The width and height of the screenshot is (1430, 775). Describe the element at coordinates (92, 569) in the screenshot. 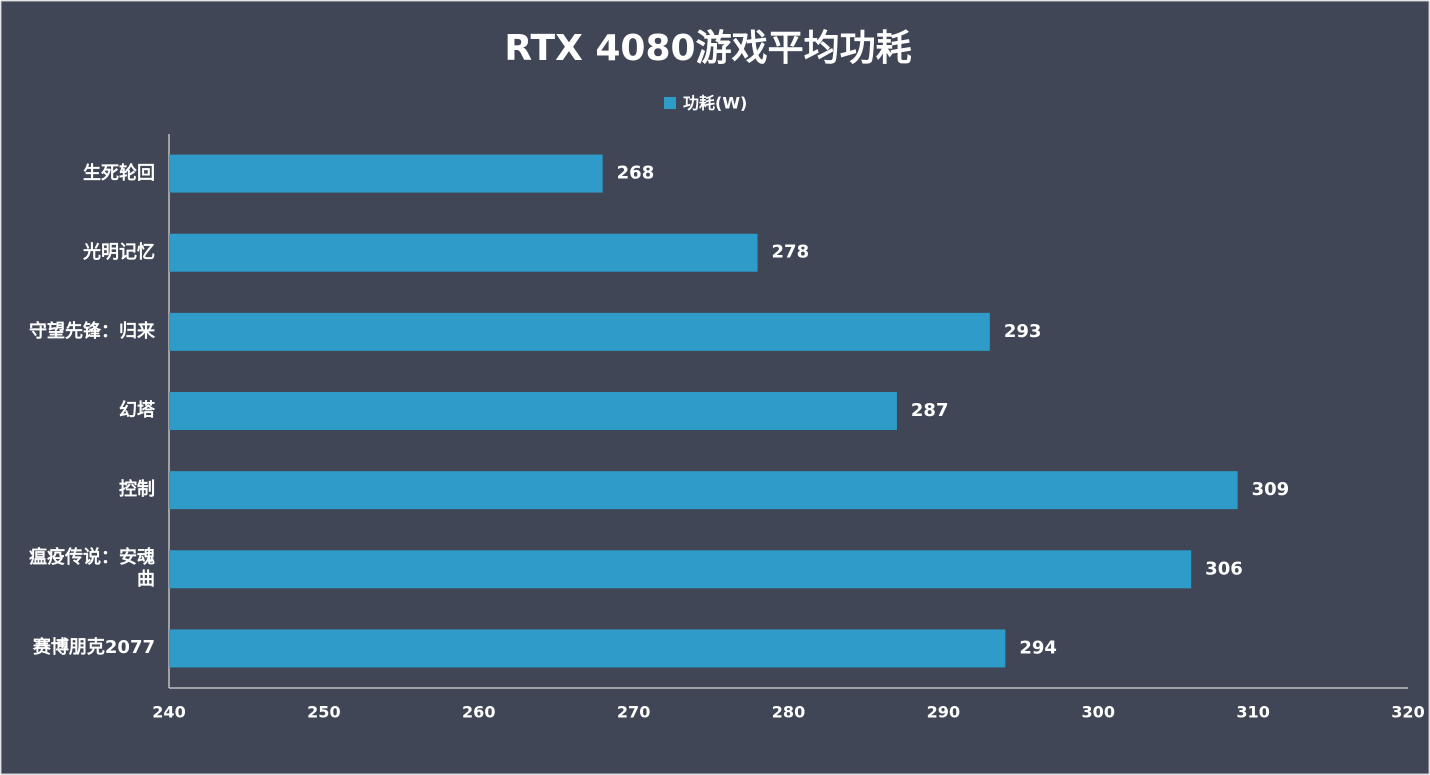

I see `y-tick-label: 瘟疫传说：安魂曲` at that location.